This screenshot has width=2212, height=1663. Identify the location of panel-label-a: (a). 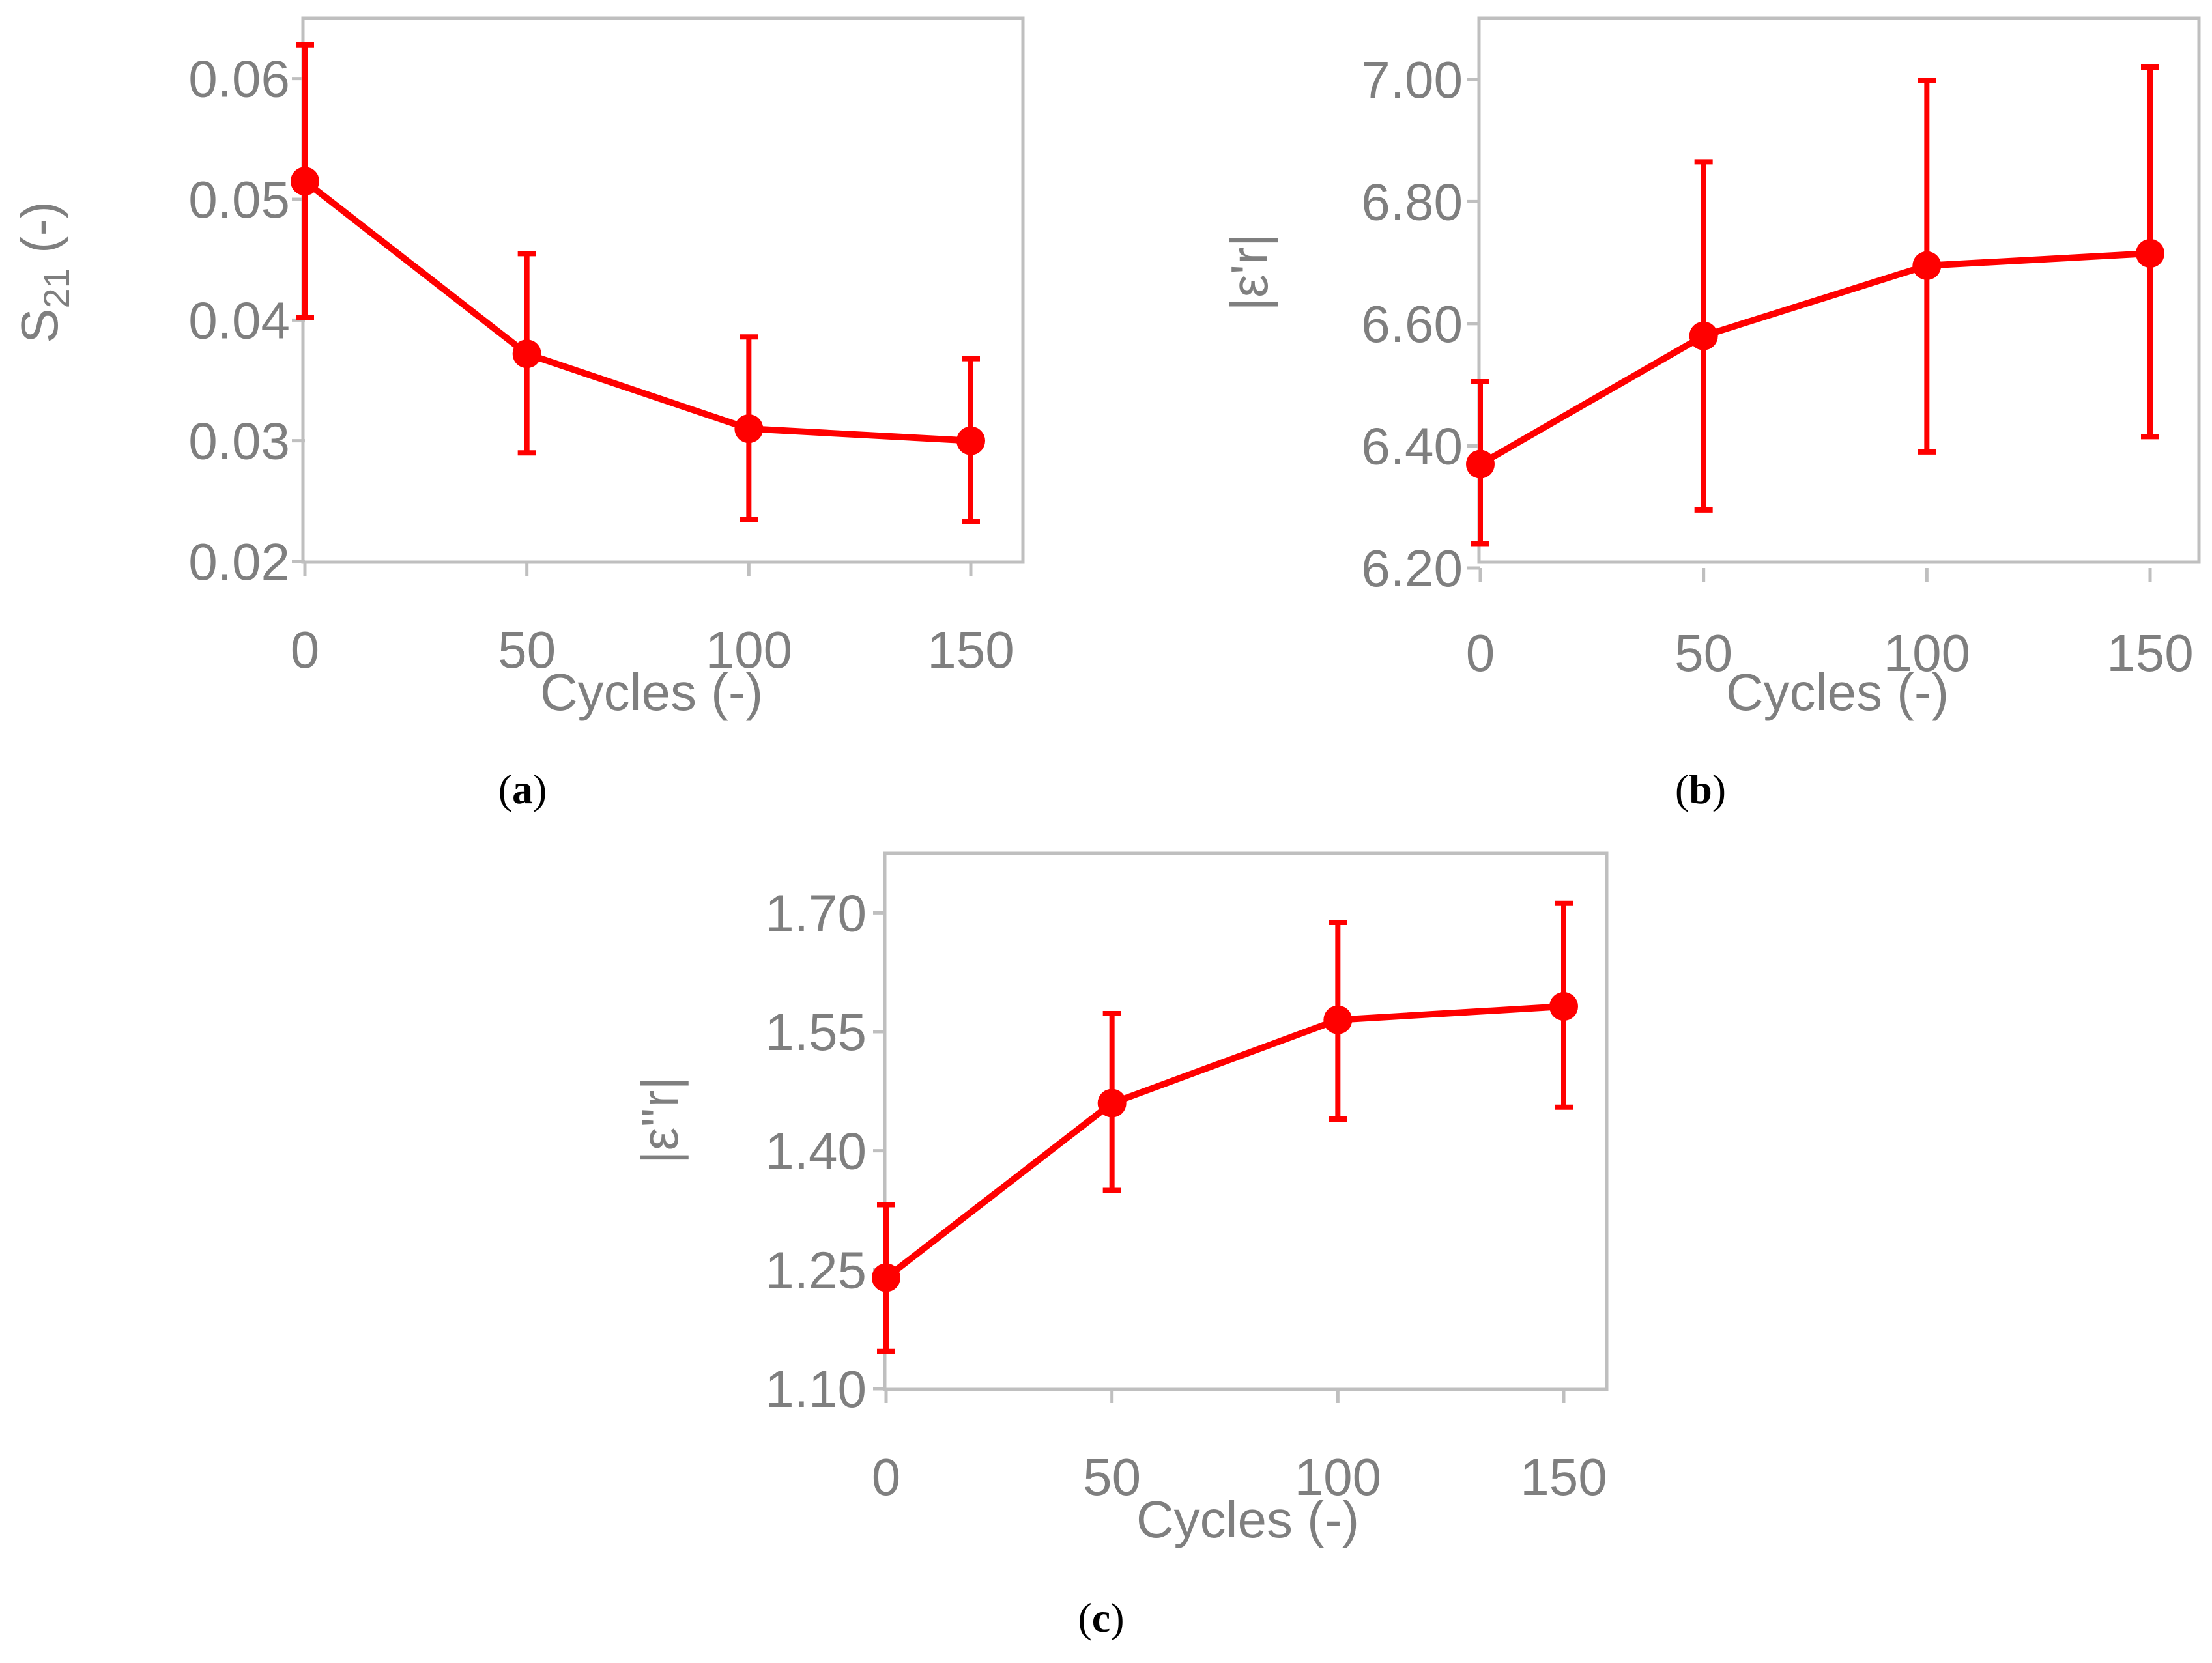
(522, 789).